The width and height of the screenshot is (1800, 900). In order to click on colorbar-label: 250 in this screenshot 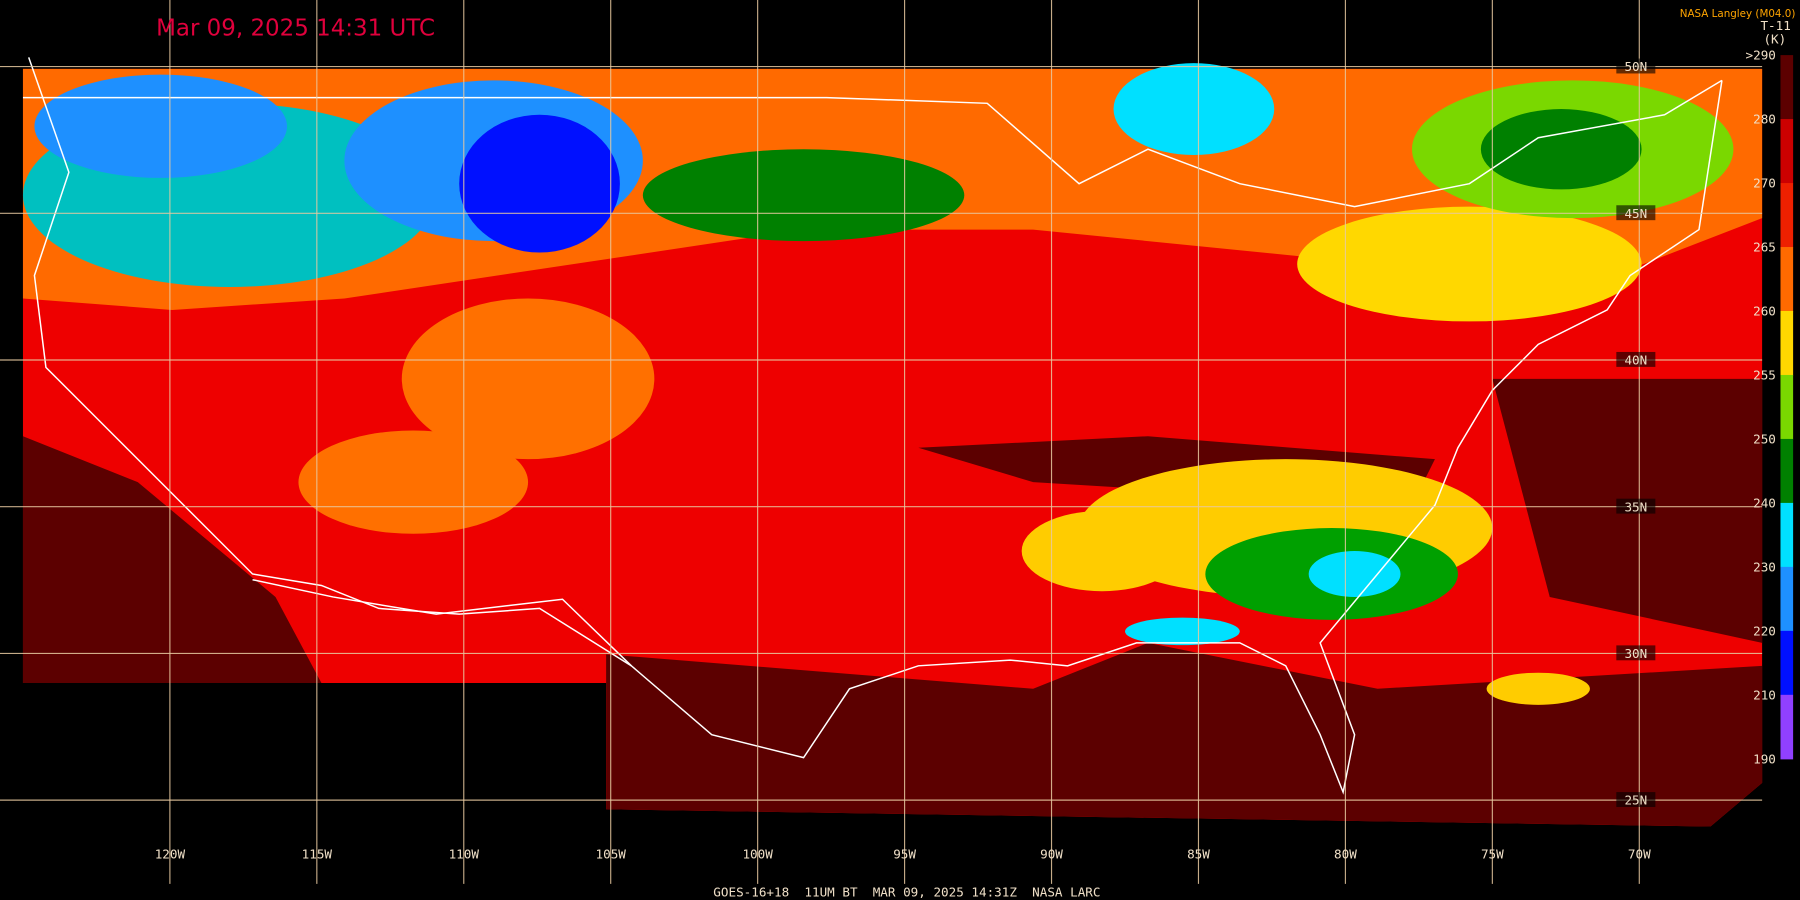, I will do `click(1764, 439)`.